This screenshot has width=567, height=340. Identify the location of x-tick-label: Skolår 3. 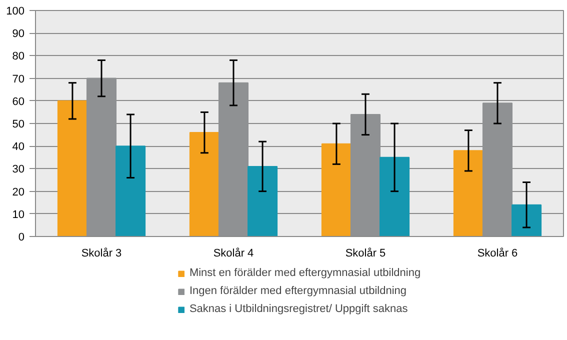
(101, 254).